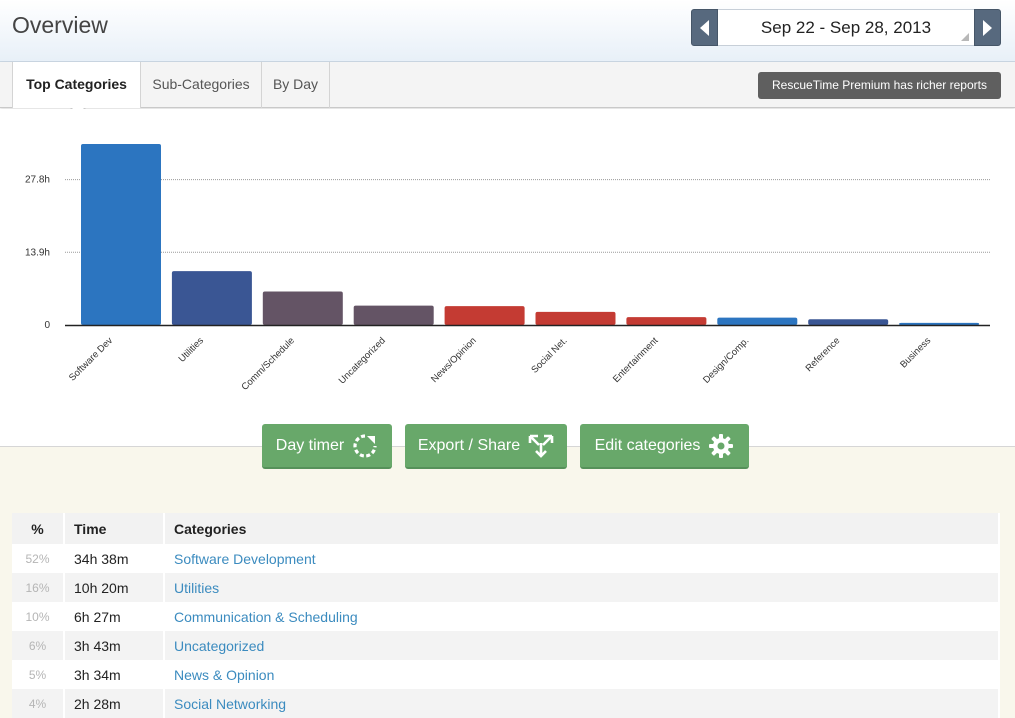 This screenshot has width=1015, height=718. What do you see at coordinates (60, 25) in the screenshot?
I see `page-title: Overview` at bounding box center [60, 25].